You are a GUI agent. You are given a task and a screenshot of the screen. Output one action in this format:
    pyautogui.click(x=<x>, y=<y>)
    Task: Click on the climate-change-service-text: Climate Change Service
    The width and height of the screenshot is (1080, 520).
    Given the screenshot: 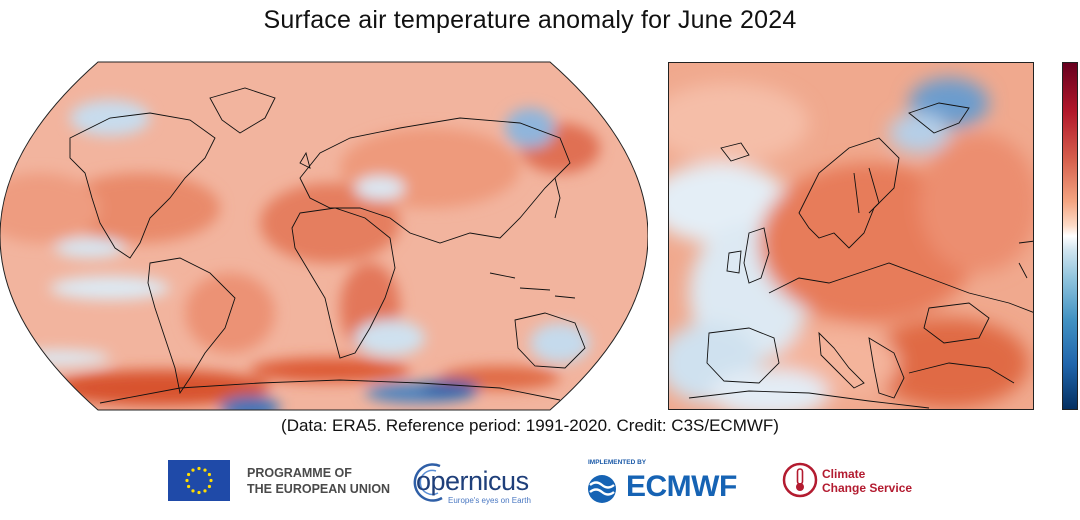 What is the action you would take?
    pyautogui.click(x=867, y=481)
    